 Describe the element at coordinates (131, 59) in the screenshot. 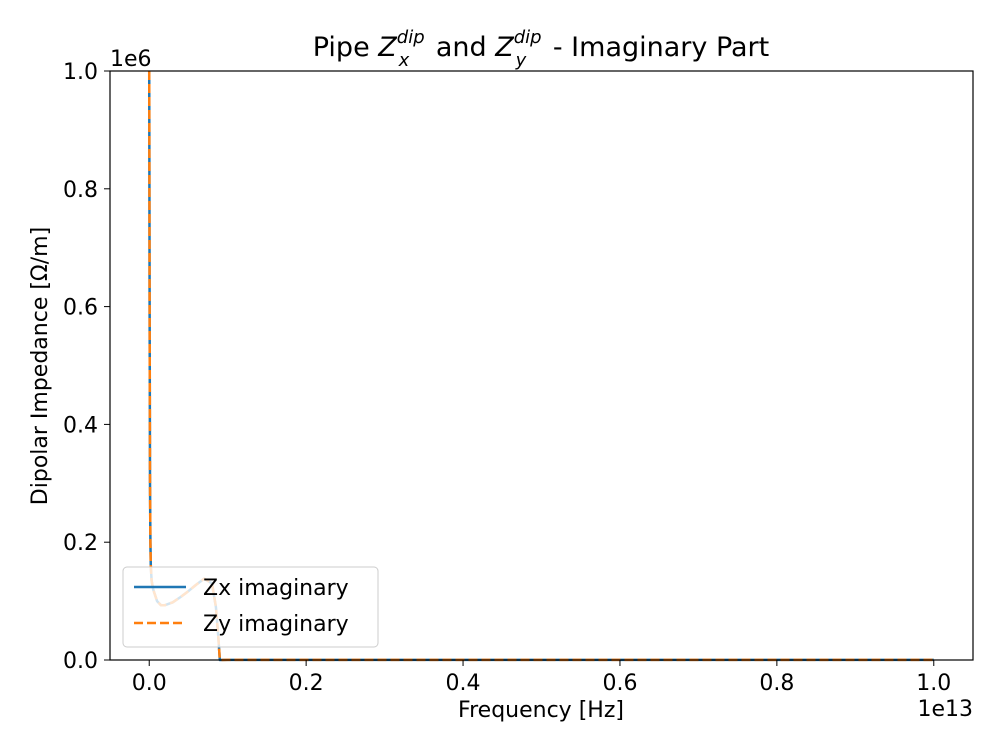

I see `y-offset-label: 1e6` at that location.